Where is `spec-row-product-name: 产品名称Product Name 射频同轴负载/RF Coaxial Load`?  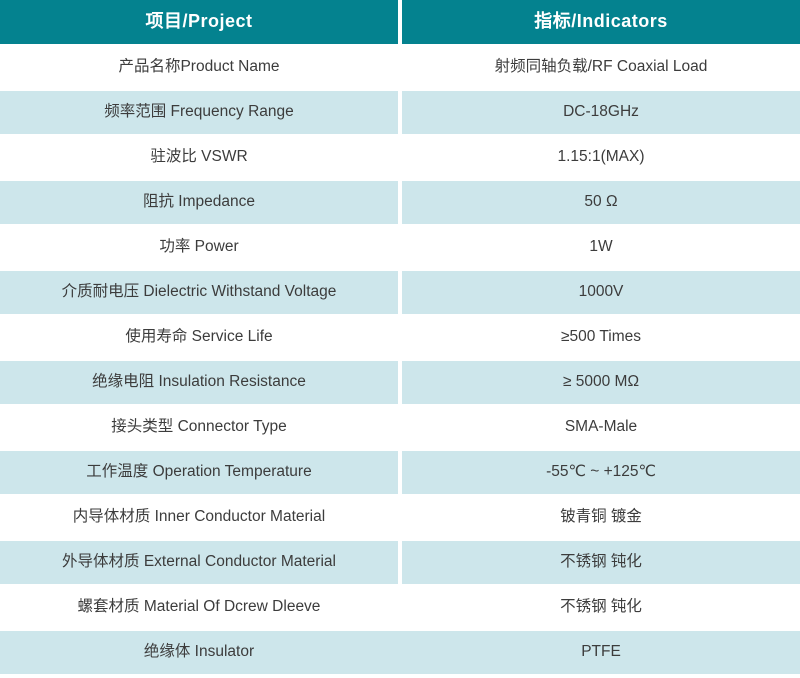 spec-row-product-name: 产品名称Product Name 射频同轴负载/RF Coaxial Load is located at coordinates (400, 68).